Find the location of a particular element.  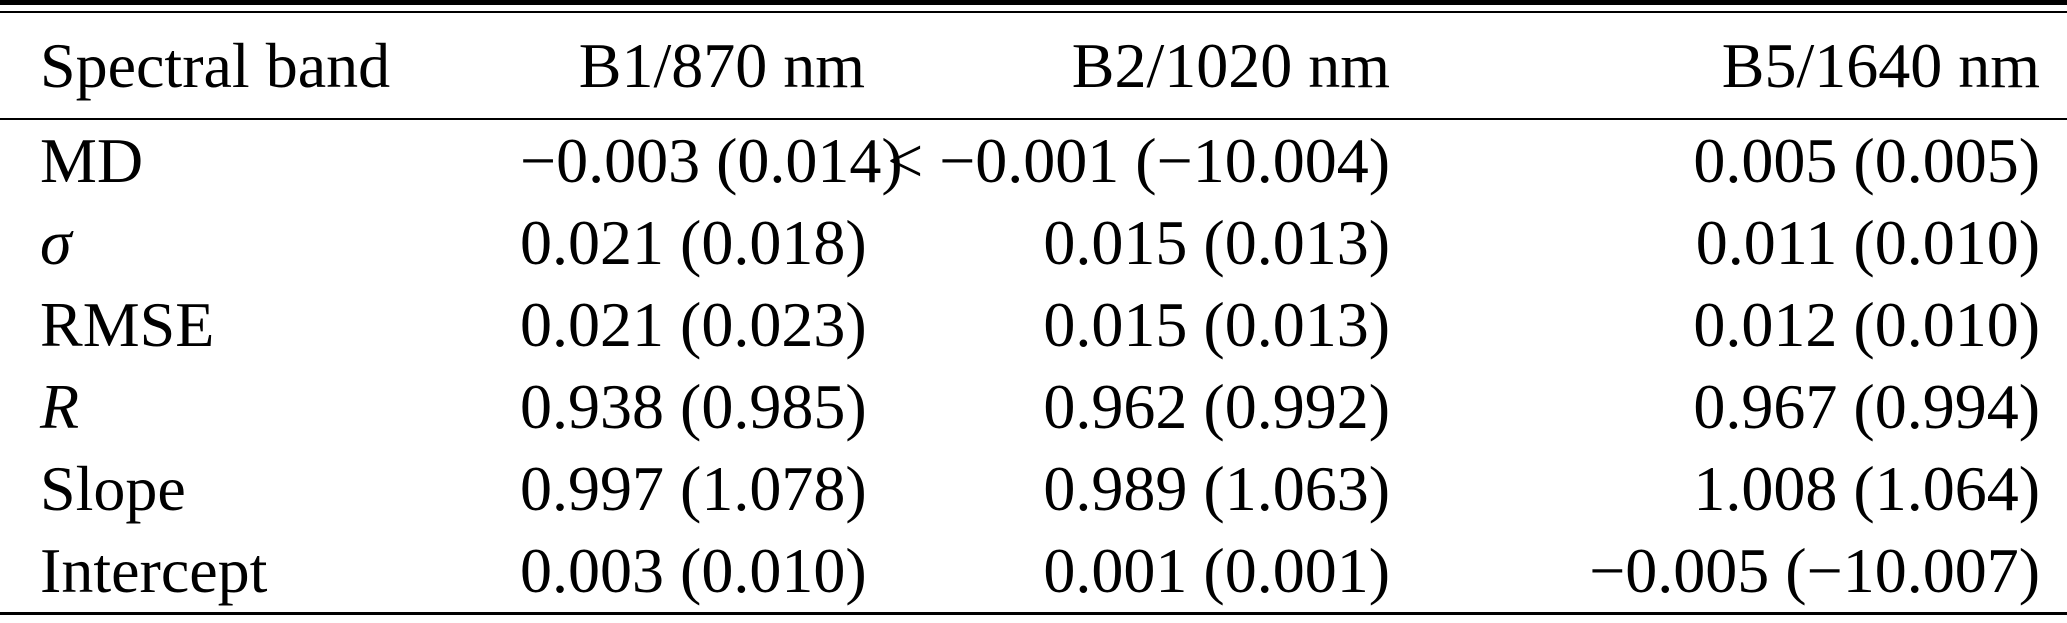

row-label: Slope is located at coordinates (113, 488).